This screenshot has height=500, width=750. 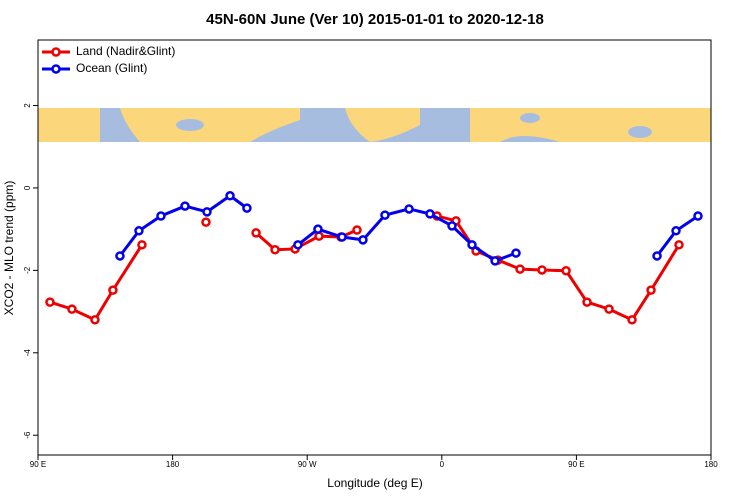 I want to click on legend-label: Ocean (Glint), so click(x=111, y=68).